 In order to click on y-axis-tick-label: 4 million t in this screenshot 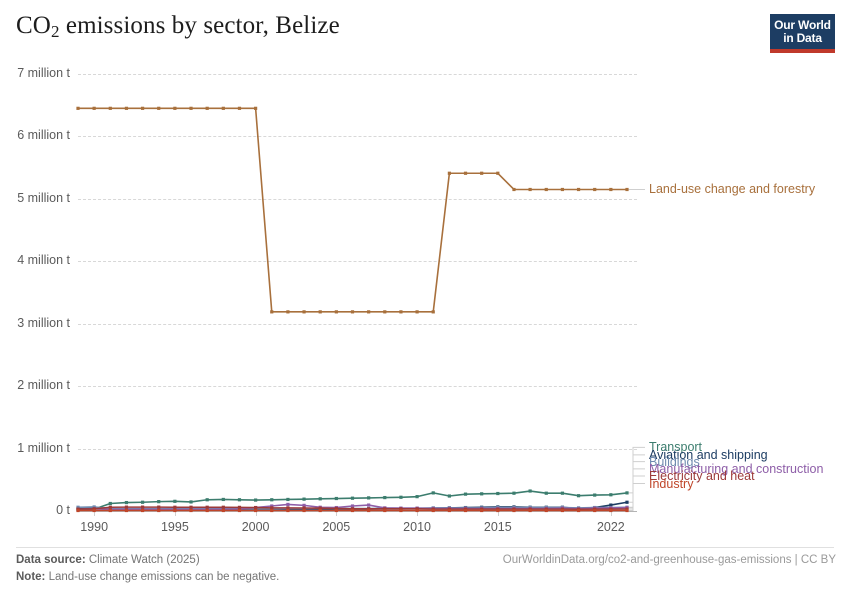, I will do `click(43, 260)`.